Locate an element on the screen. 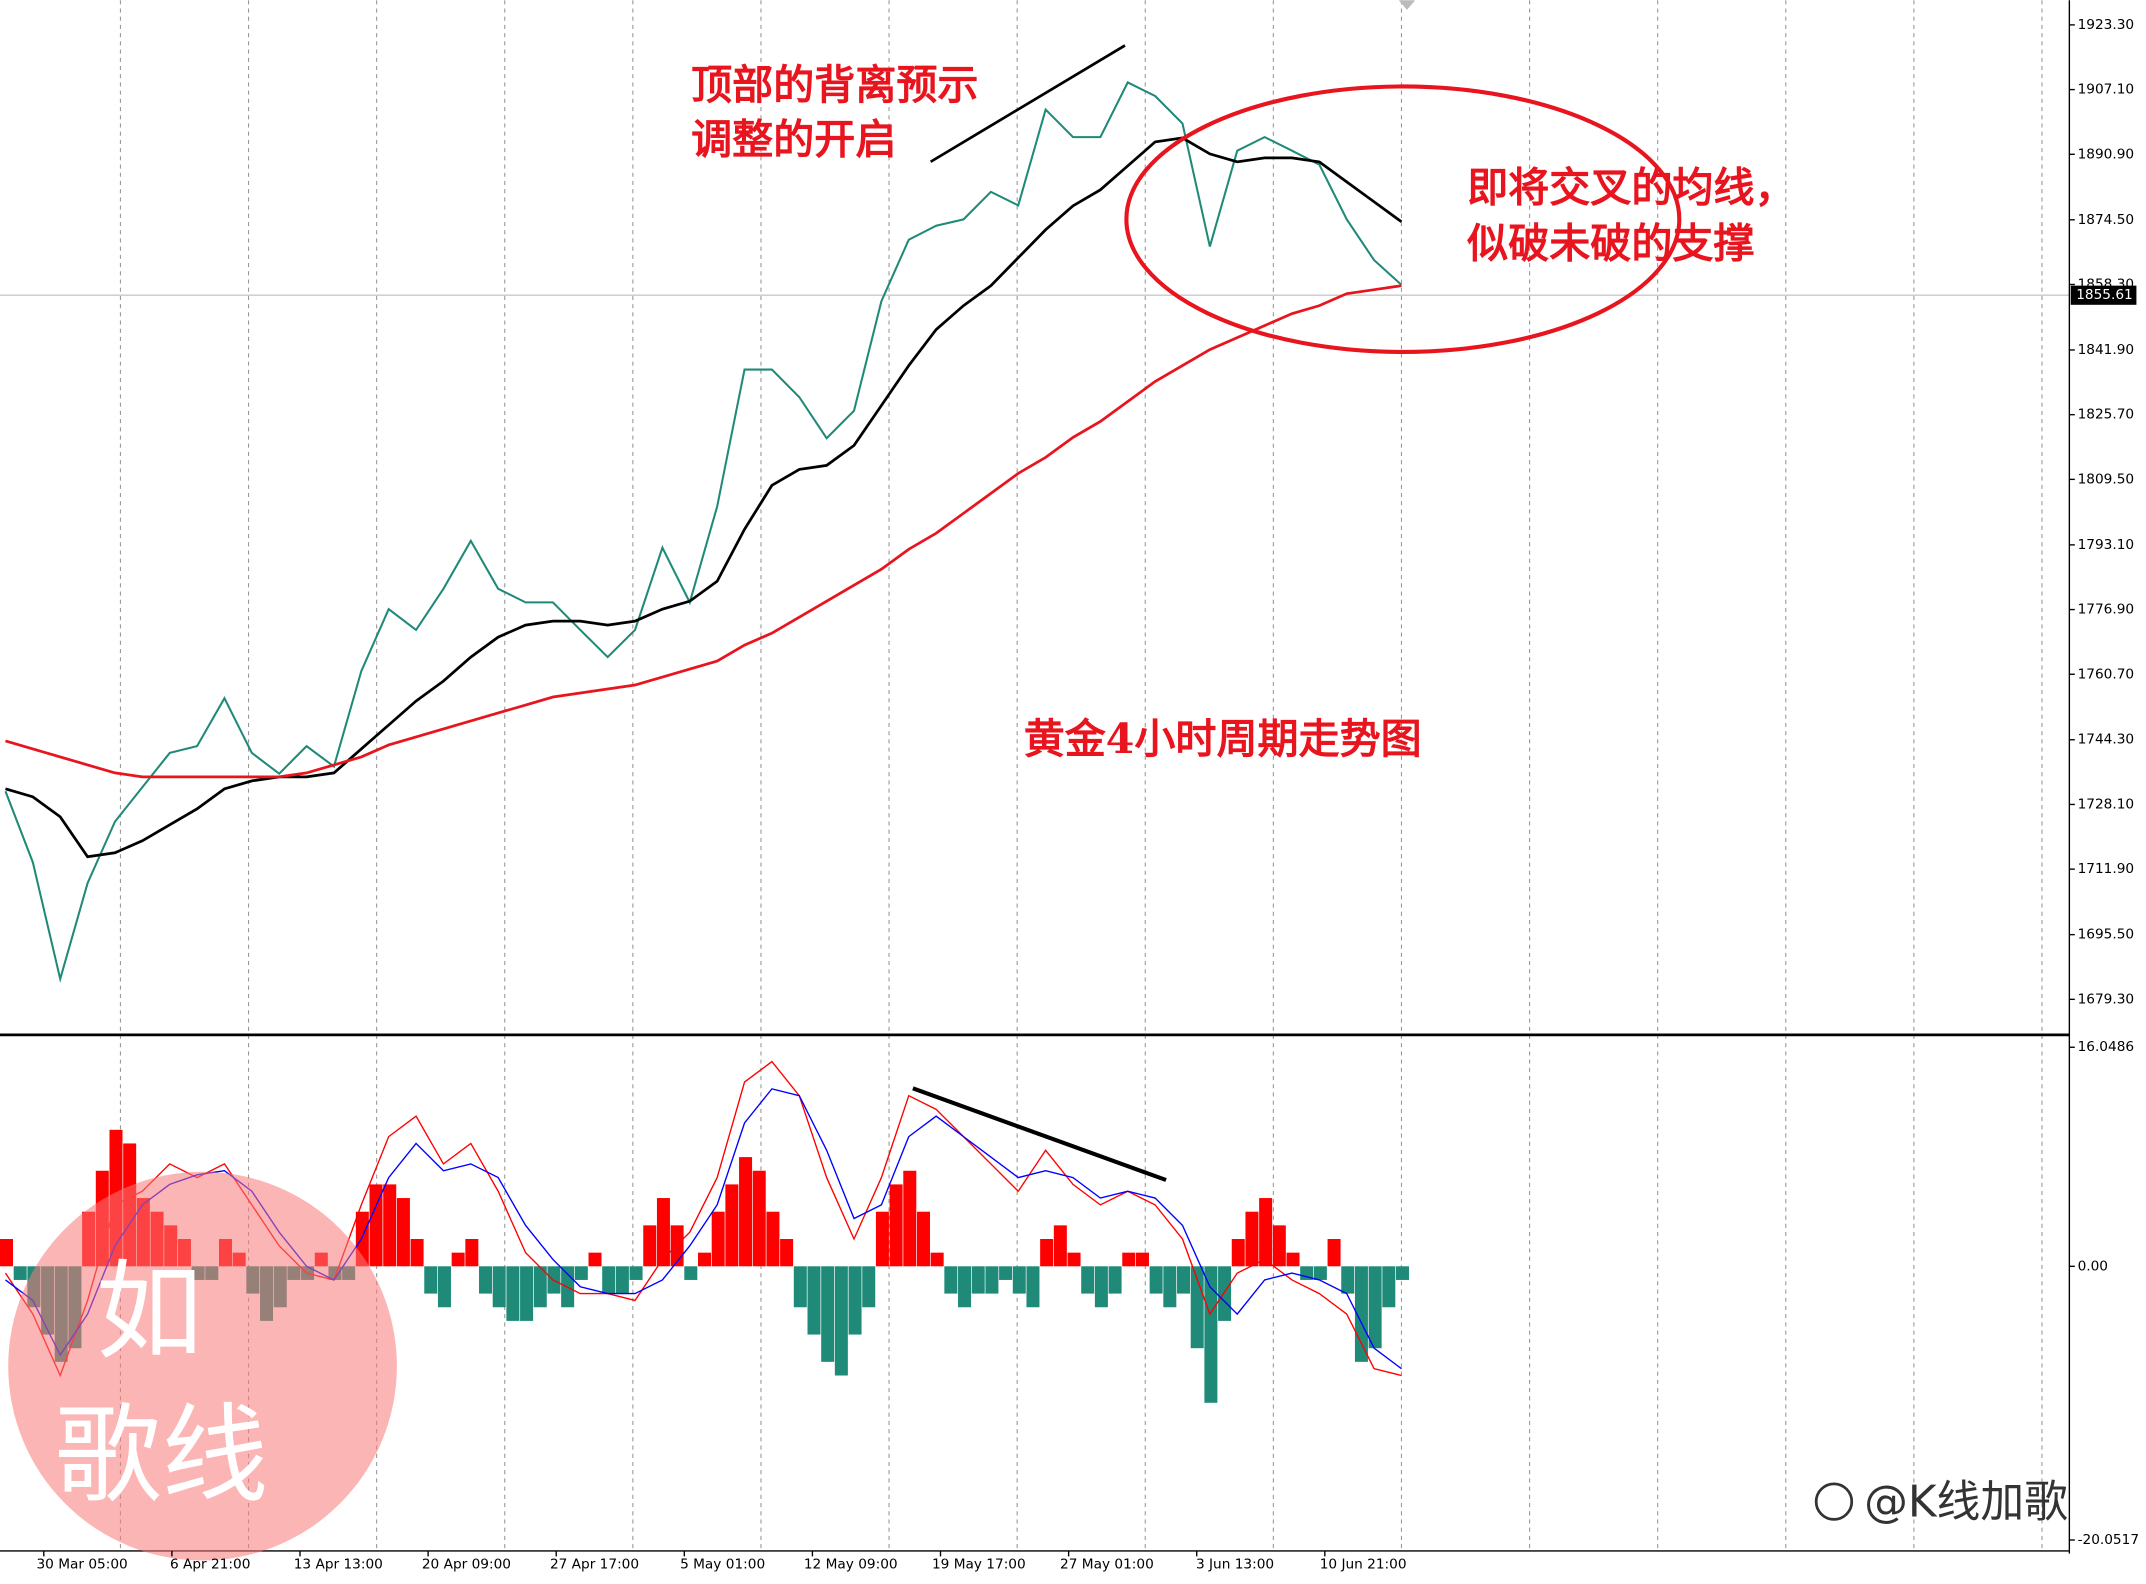 The height and width of the screenshot is (1584, 2146). y-tick-label: 1793.10 is located at coordinates (2106, 545).